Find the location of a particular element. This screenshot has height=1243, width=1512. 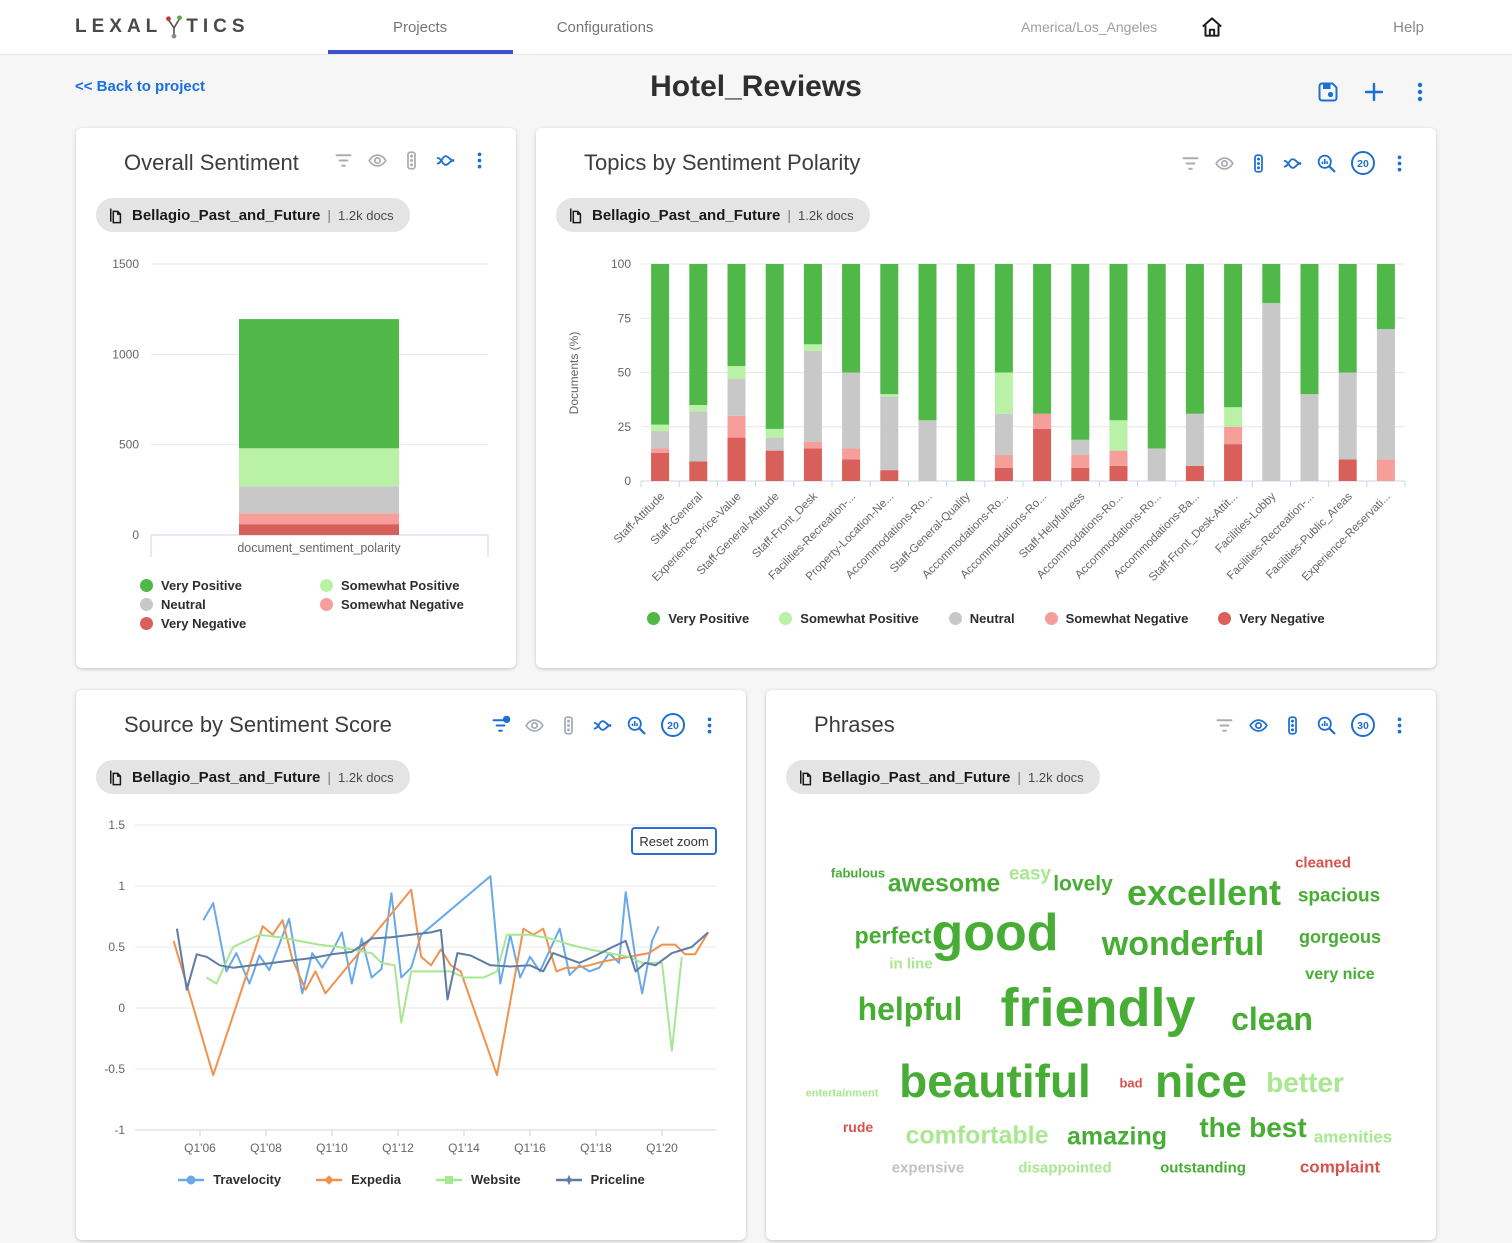

series-line-website is located at coordinates (444, 992).